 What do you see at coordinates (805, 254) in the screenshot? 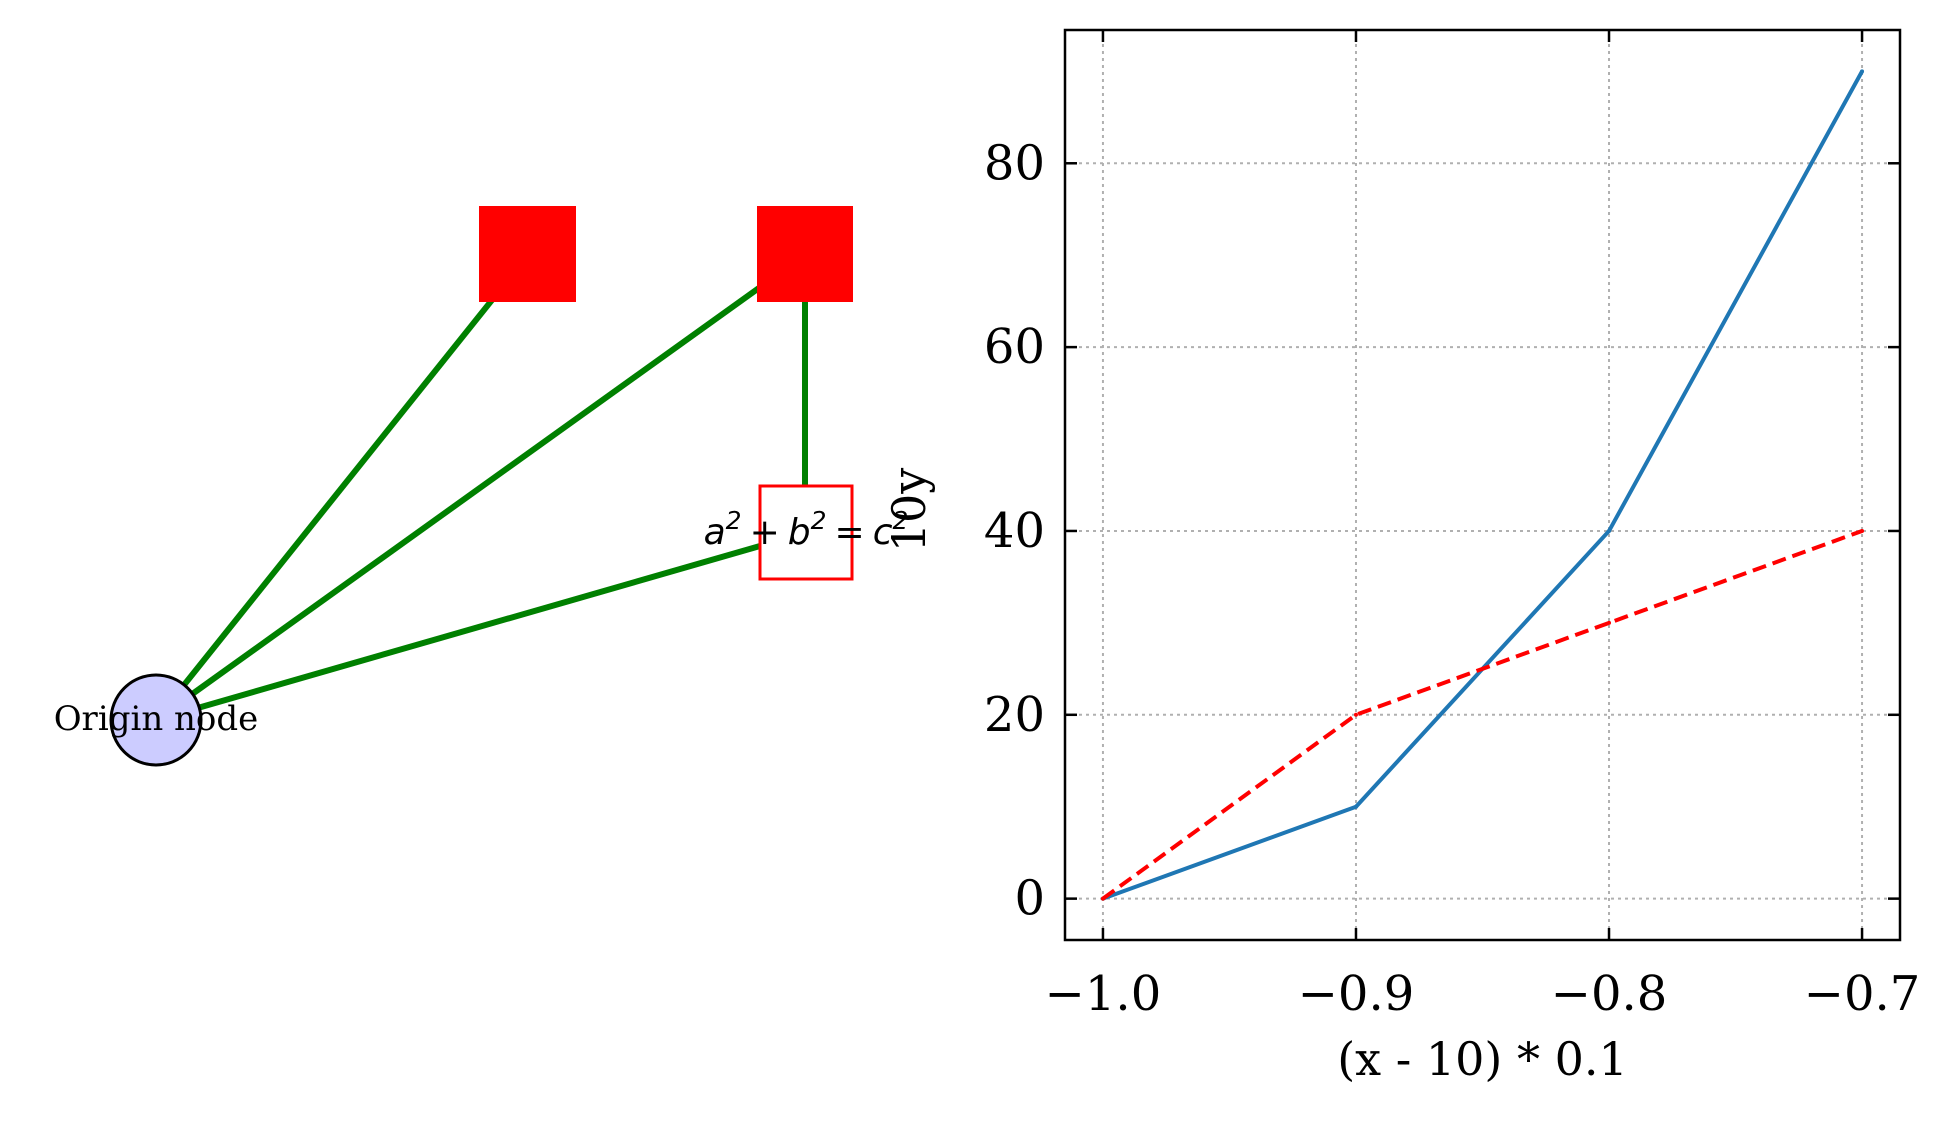
I see `square-node-right` at bounding box center [805, 254].